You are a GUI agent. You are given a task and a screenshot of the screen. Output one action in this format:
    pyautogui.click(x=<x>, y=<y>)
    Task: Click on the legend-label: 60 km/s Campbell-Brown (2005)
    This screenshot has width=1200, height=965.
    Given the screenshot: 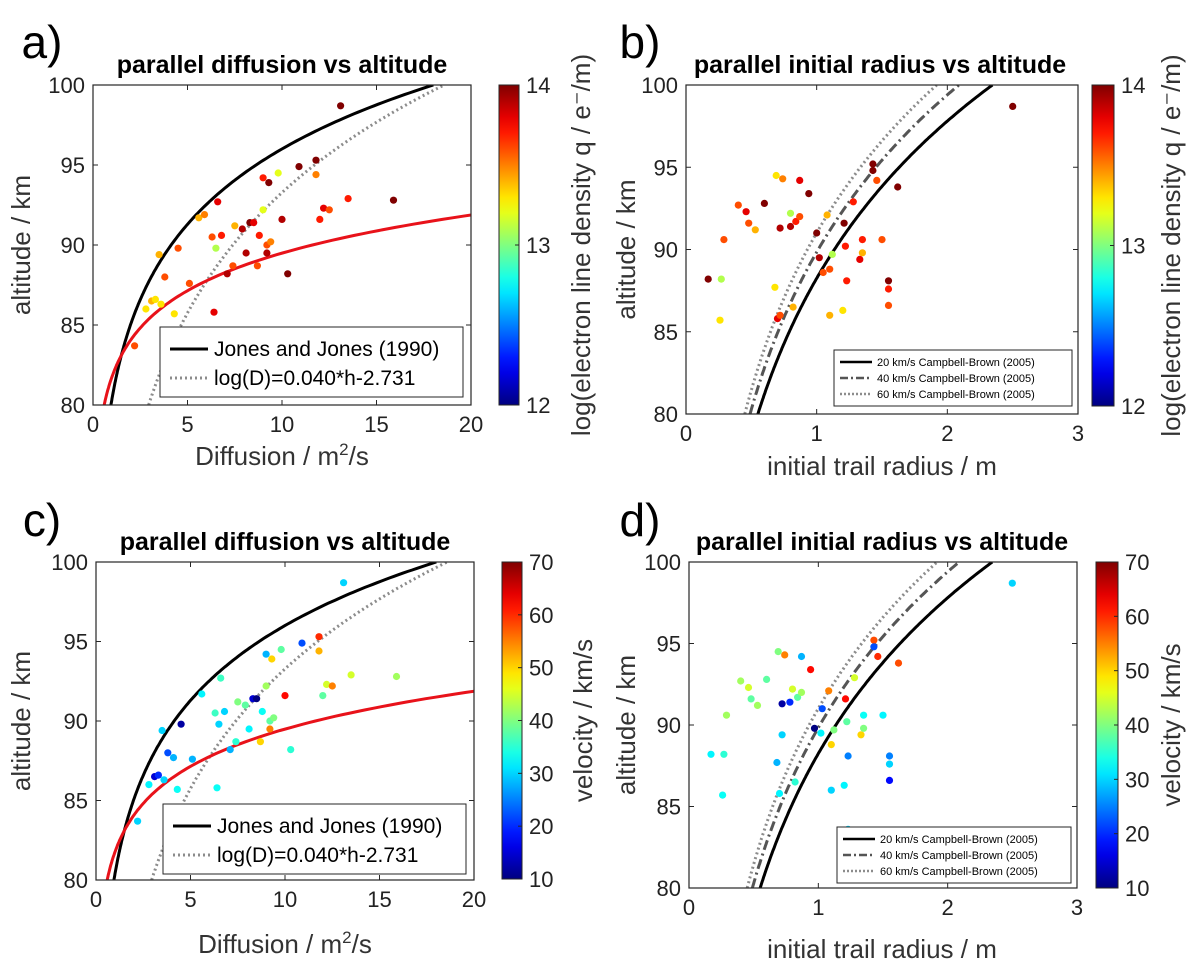 What is the action you would take?
    pyautogui.click(x=956, y=395)
    